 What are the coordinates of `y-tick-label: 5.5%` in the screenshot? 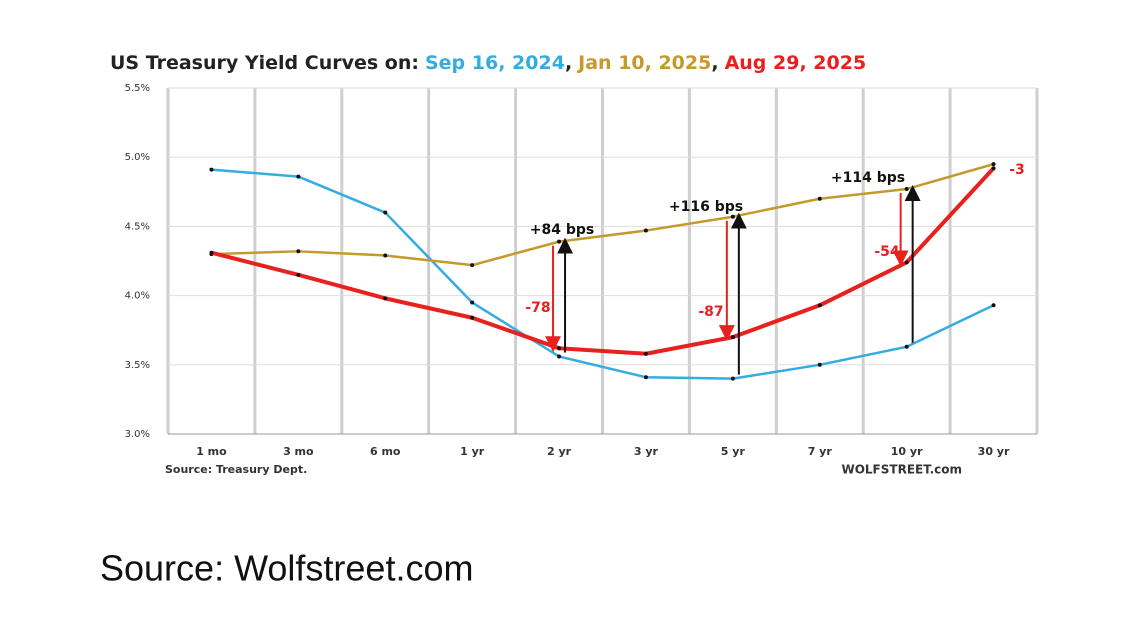 It's located at (137, 88).